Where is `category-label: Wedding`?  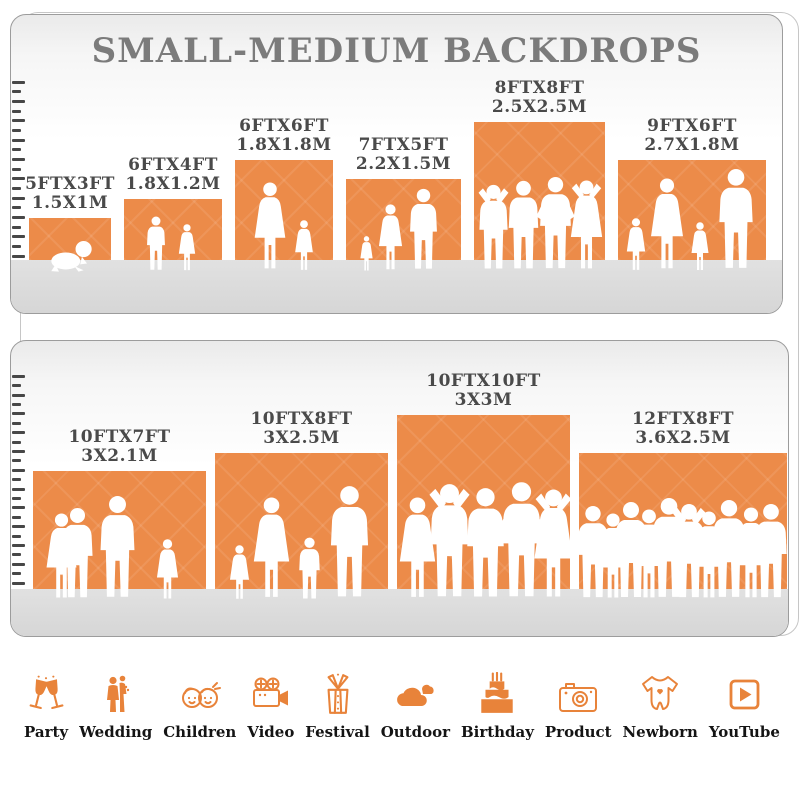 category-label: Wedding is located at coordinates (116, 732).